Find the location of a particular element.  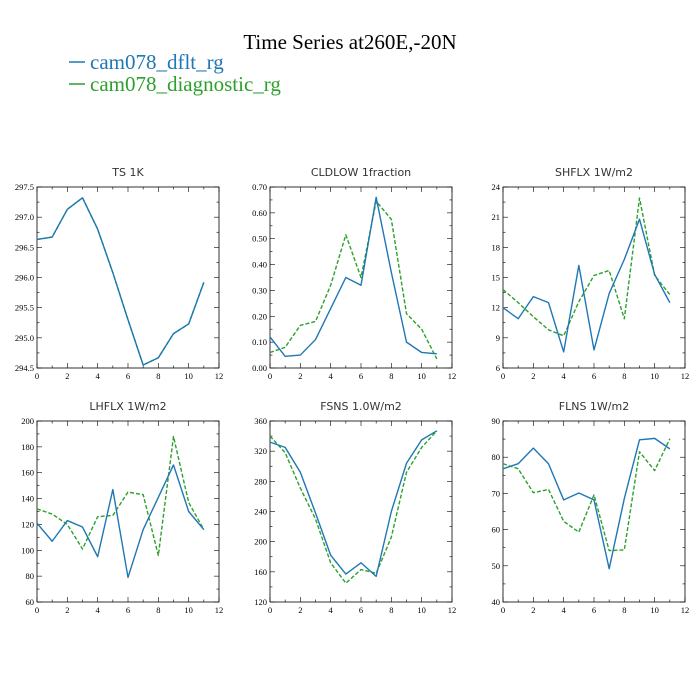

y-tick-label: 0.30 is located at coordinates (259, 290).